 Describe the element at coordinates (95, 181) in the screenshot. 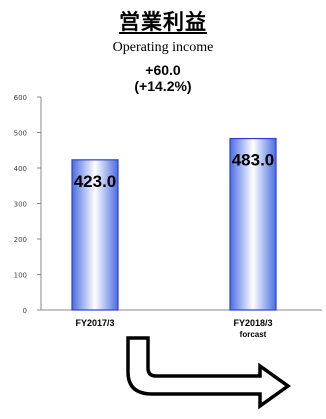

I see `data-label: 423.0` at that location.